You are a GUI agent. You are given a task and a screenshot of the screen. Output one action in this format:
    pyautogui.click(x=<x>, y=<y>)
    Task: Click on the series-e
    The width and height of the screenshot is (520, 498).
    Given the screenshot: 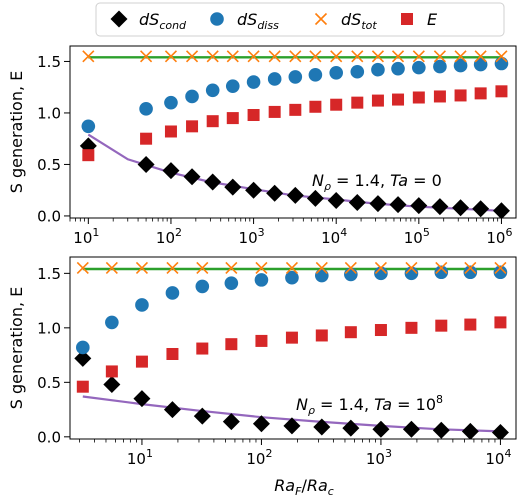 What is the action you would take?
    pyautogui.click(x=291, y=354)
    